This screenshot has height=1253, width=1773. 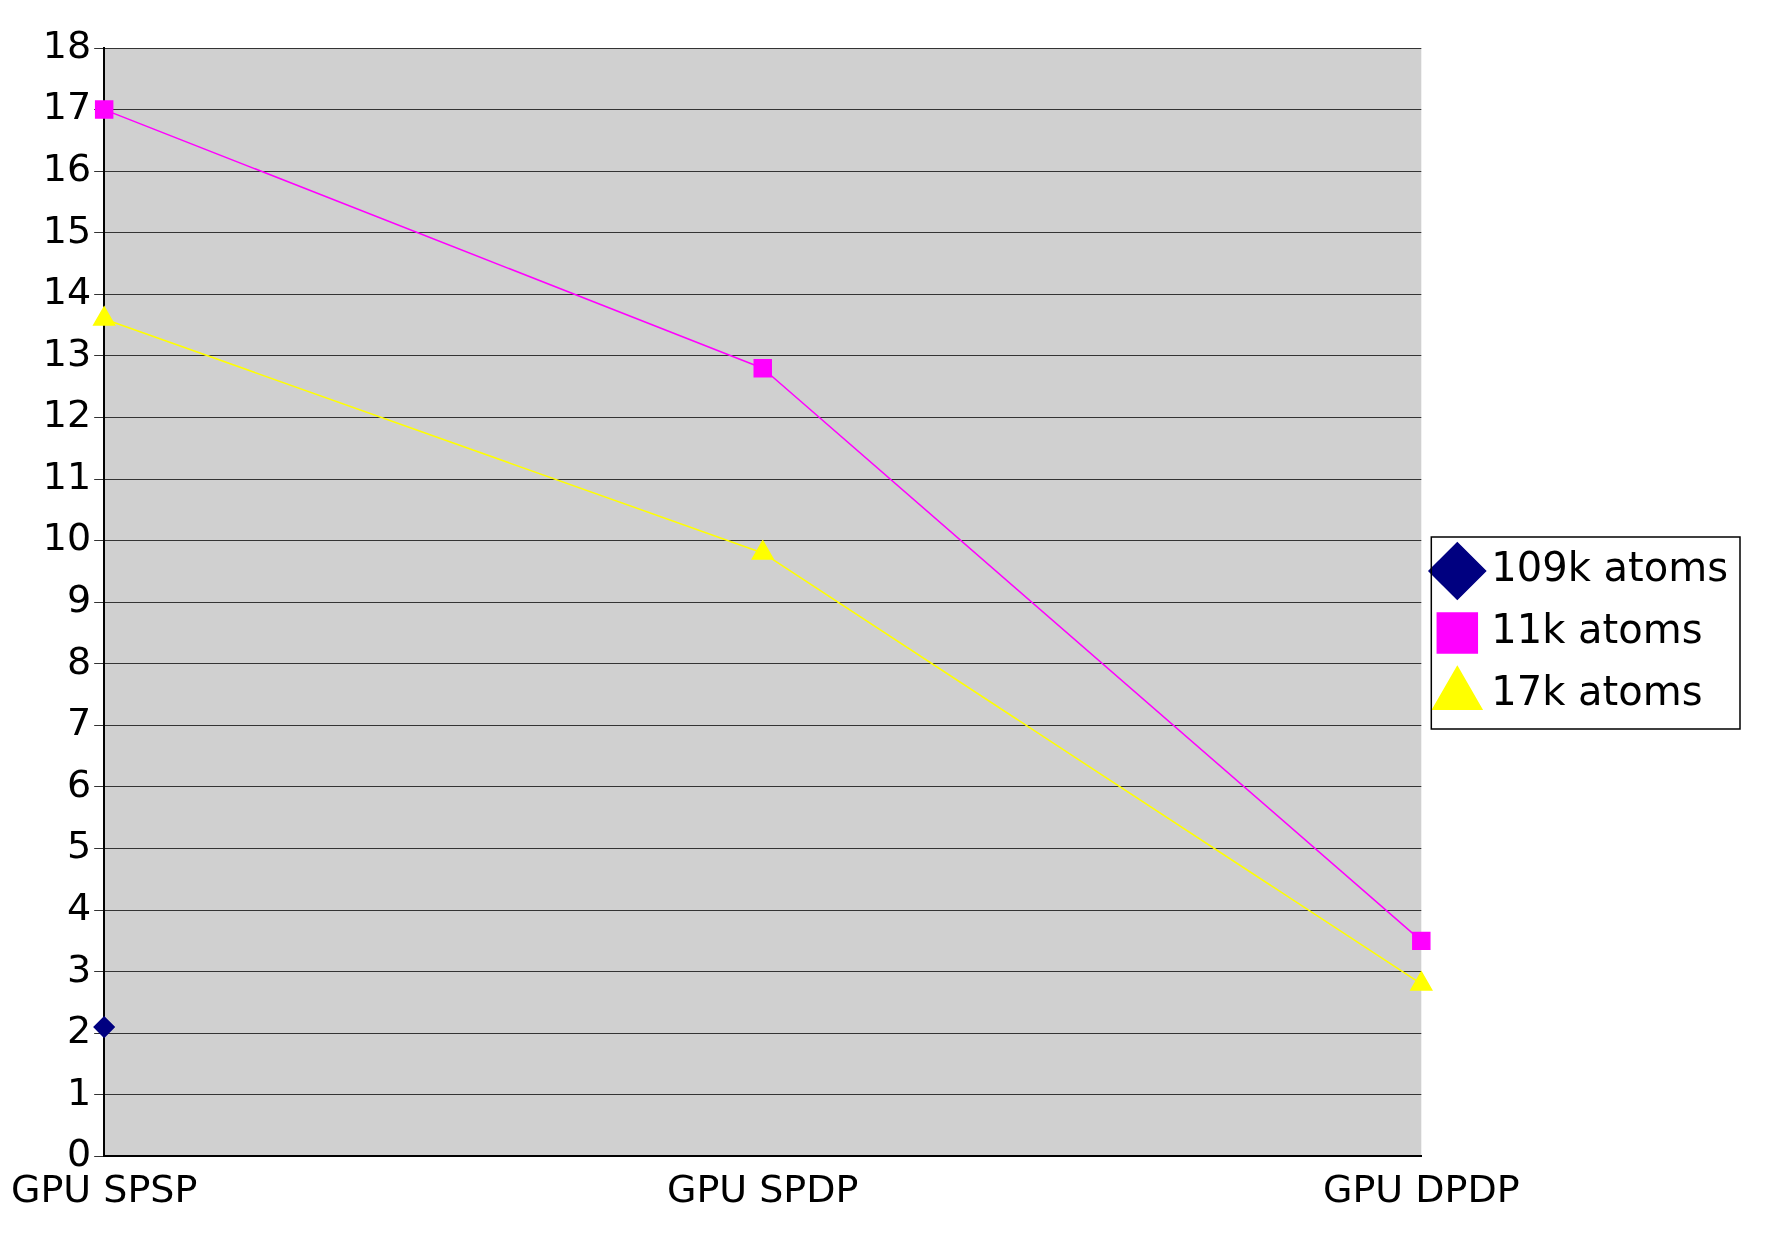 I want to click on y-tick-label: 9, so click(x=79, y=599).